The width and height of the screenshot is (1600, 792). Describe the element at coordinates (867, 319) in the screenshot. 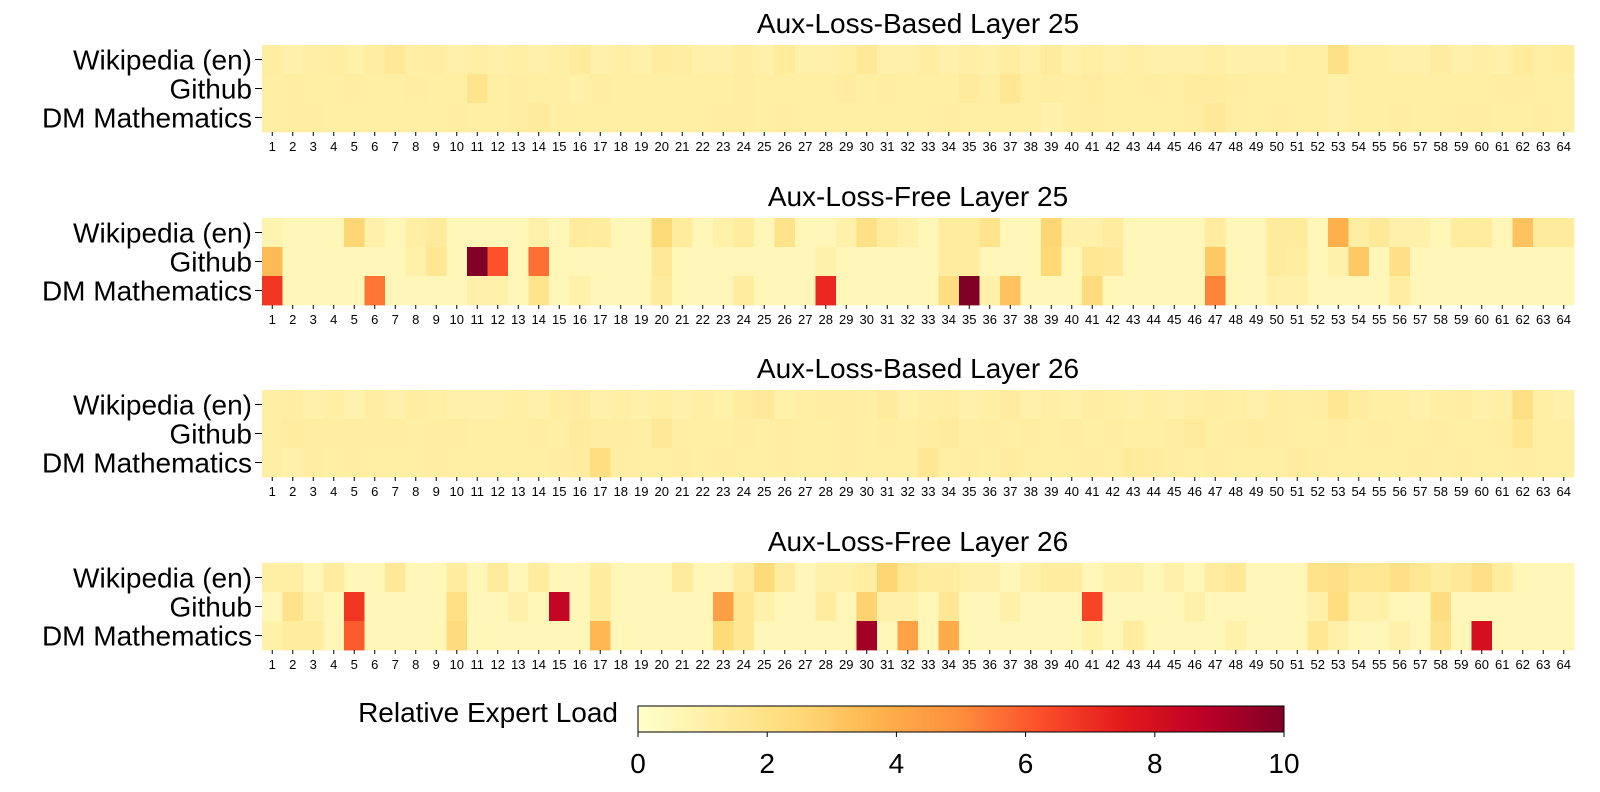

I see `x-tick-label: 30` at that location.